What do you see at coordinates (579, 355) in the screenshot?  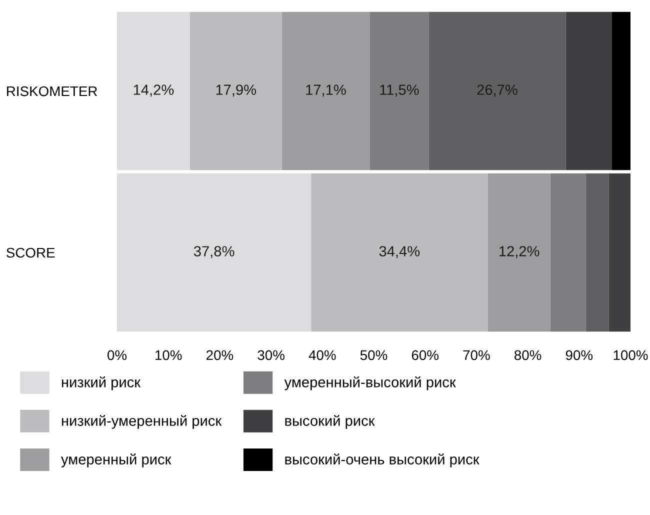 I see `x-tick-label: 90%` at bounding box center [579, 355].